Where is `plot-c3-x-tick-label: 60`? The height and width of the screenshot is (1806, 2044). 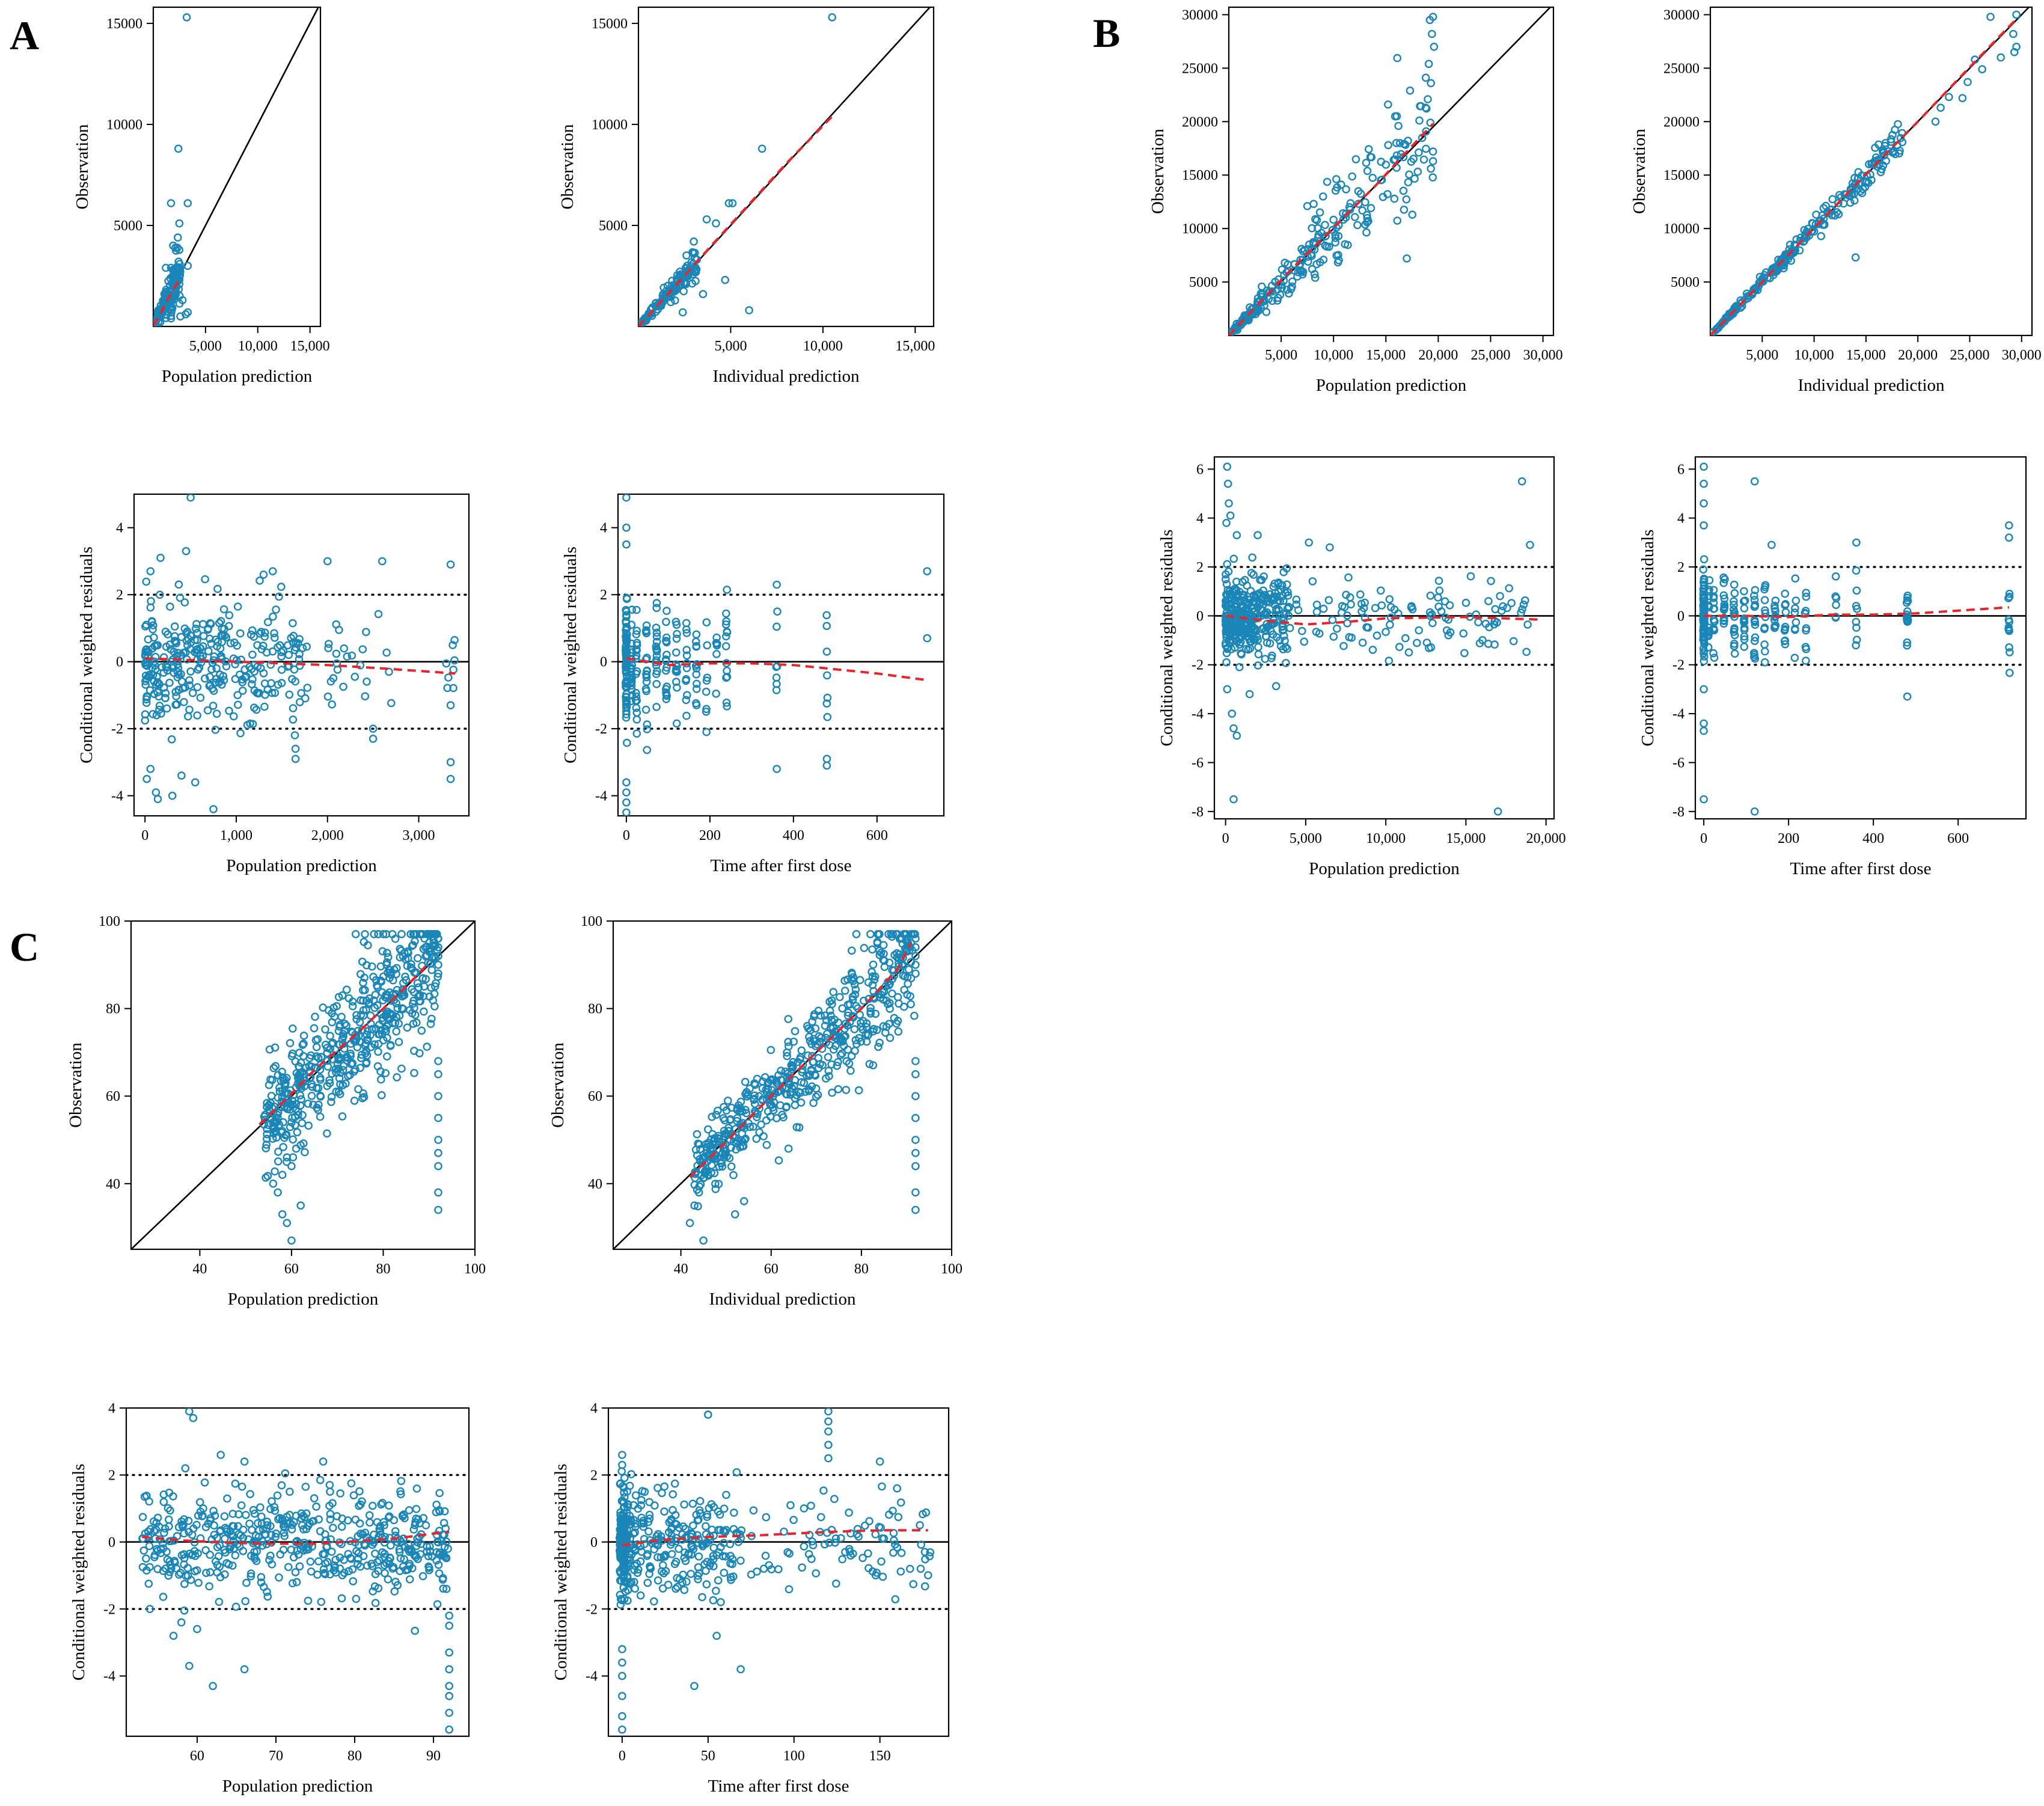
plot-c3-x-tick-label: 60 is located at coordinates (197, 1756).